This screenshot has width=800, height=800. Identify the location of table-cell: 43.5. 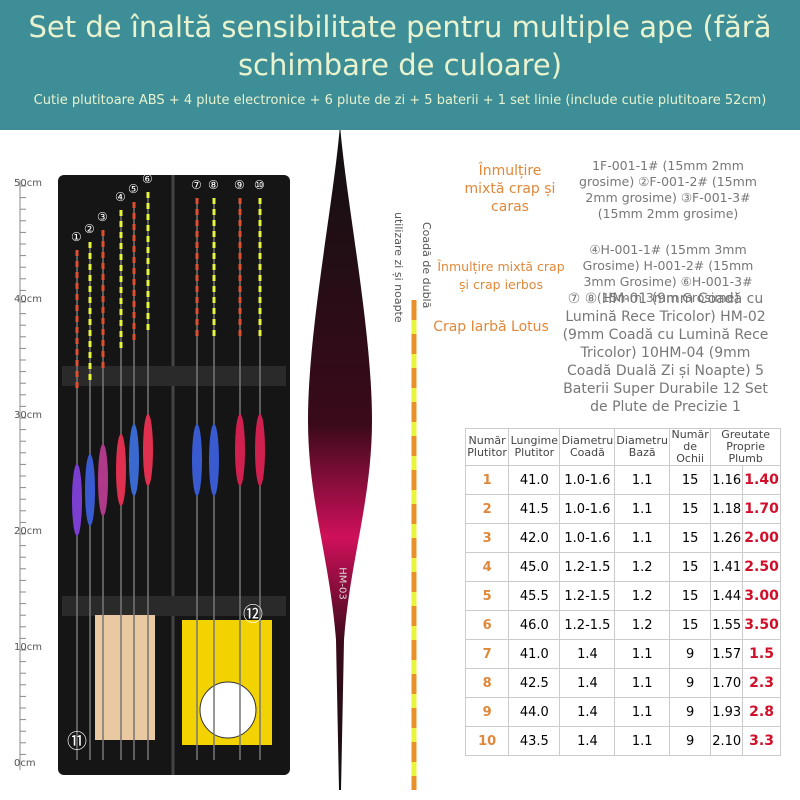
(534, 741).